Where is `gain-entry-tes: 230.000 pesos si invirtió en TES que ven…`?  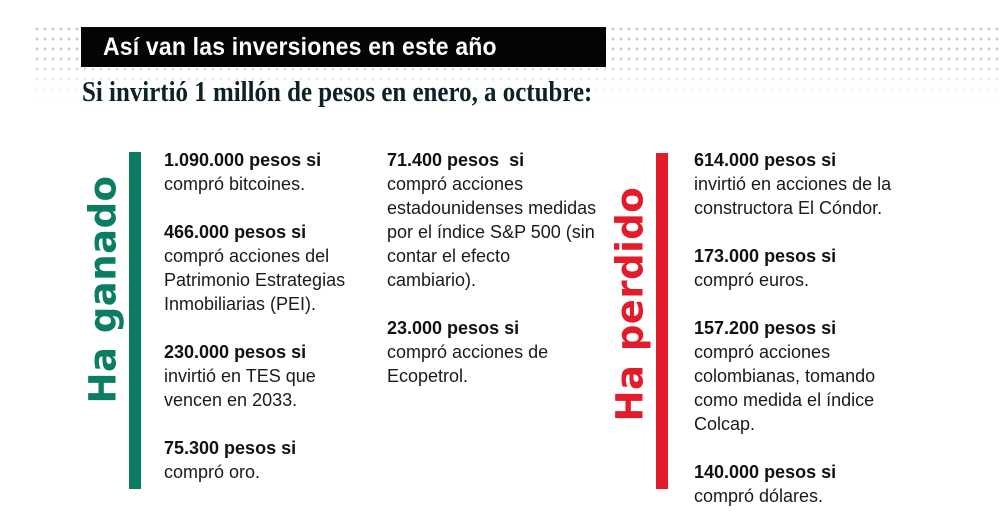 gain-entry-tes: 230.000 pesos si invirtió en TES que ven… is located at coordinates (269, 376).